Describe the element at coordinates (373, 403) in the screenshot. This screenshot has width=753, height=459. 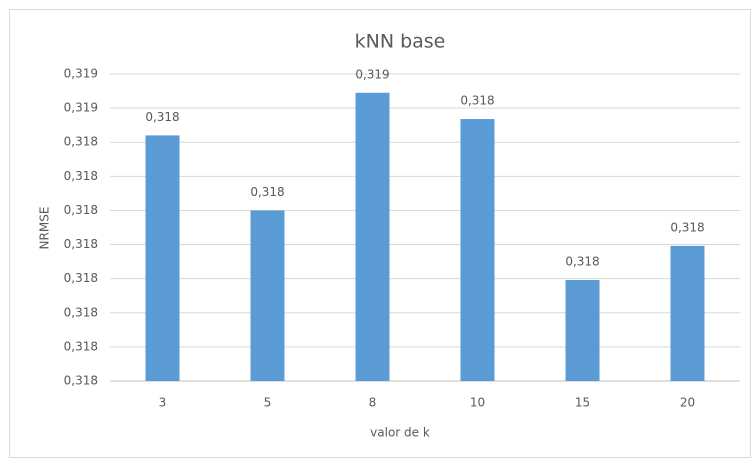
I see `x-tick-label: 8` at that location.